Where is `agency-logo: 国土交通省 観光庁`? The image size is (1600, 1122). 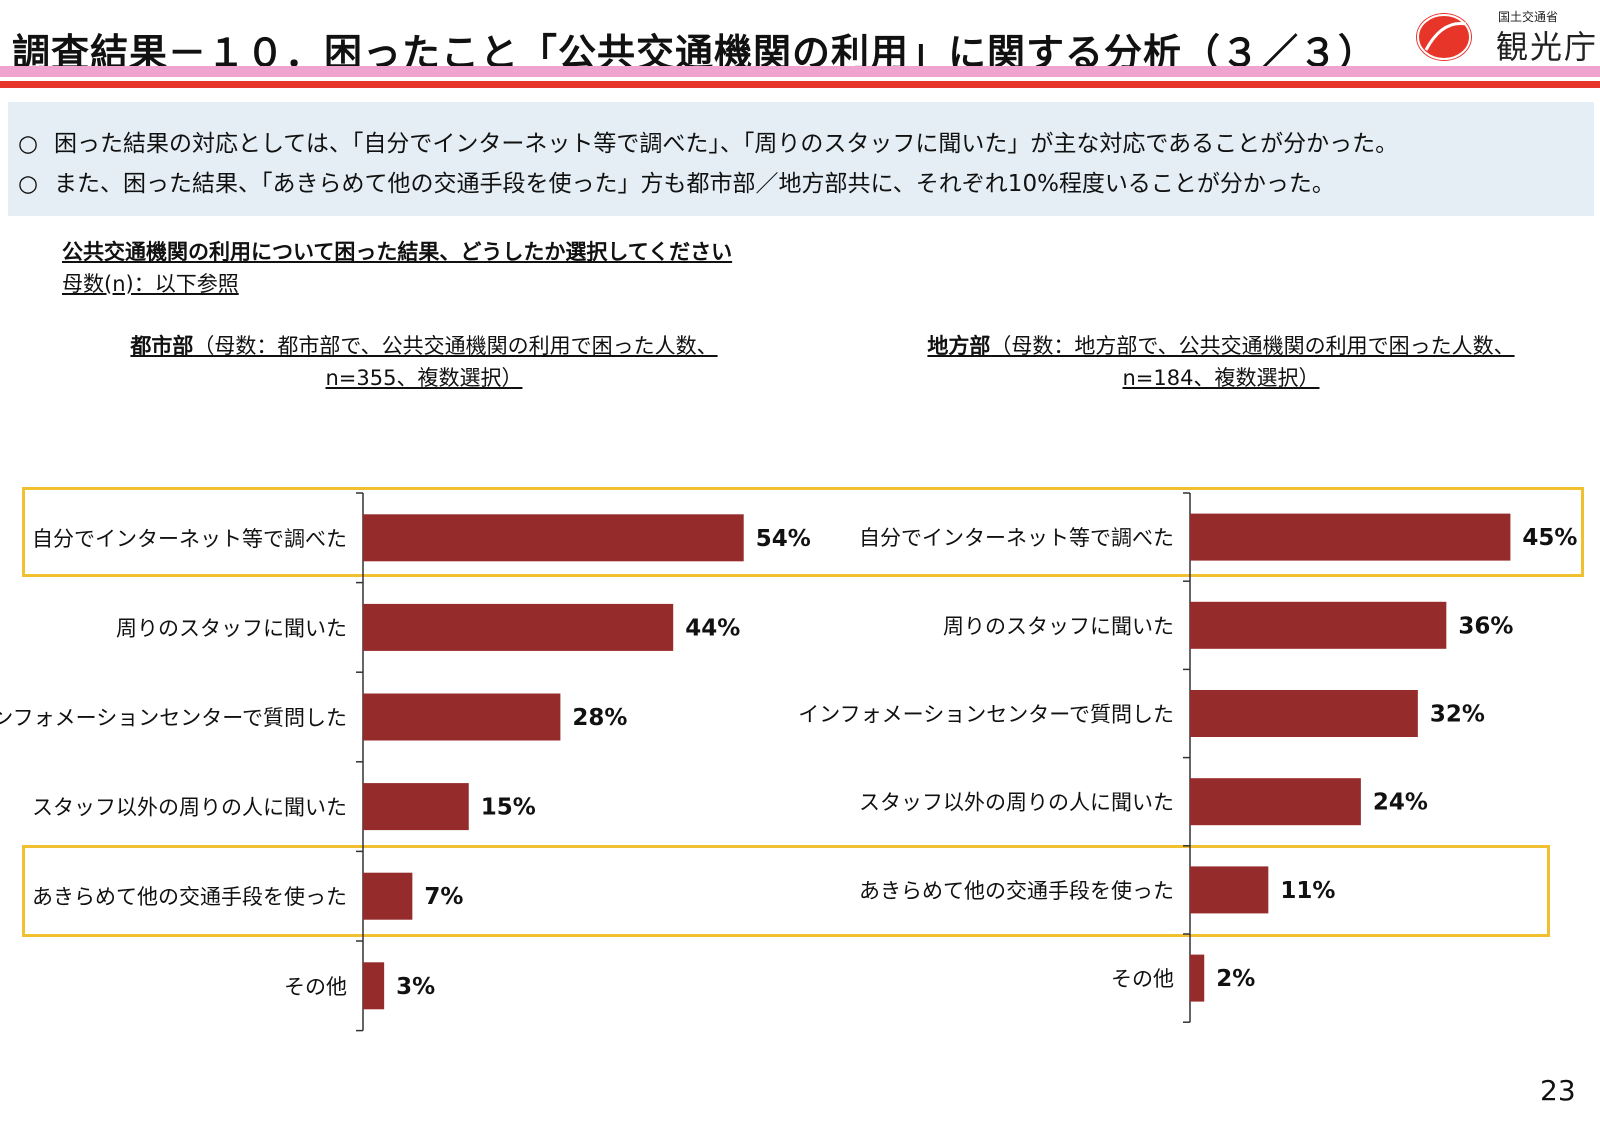 agency-logo: 国土交通省 観光庁 is located at coordinates (1506, 35).